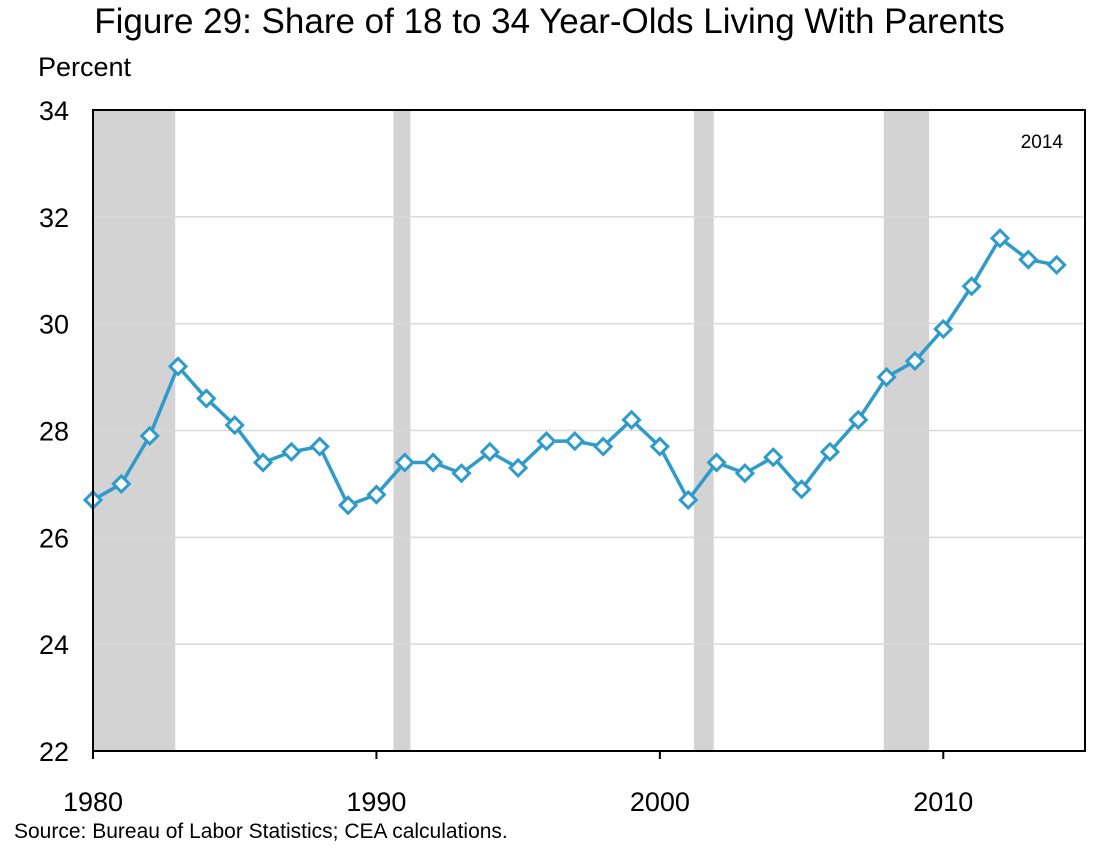 The width and height of the screenshot is (1099, 866). I want to click on data-point-1997, so click(574, 441).